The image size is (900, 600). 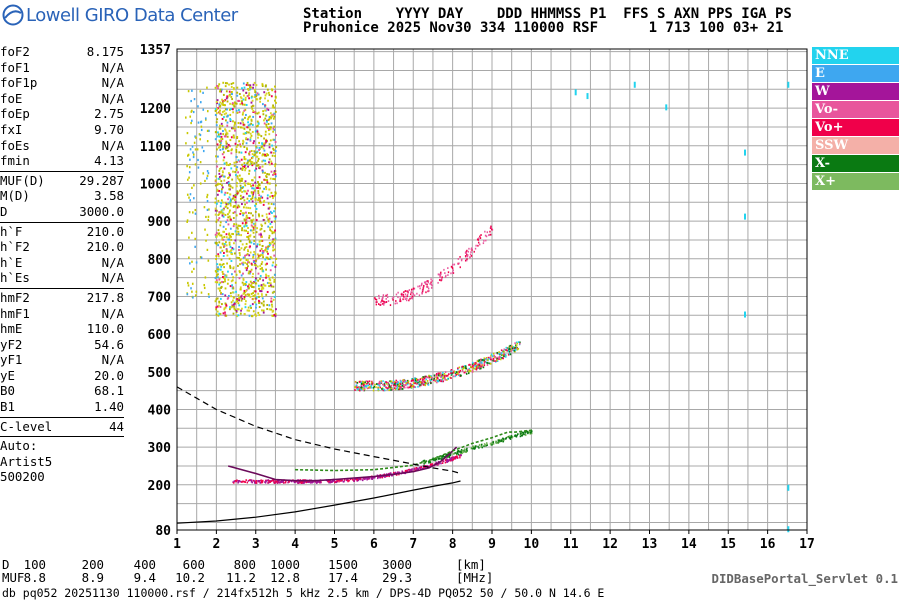 I want to click on param-name: foEs, so click(x=15, y=145).